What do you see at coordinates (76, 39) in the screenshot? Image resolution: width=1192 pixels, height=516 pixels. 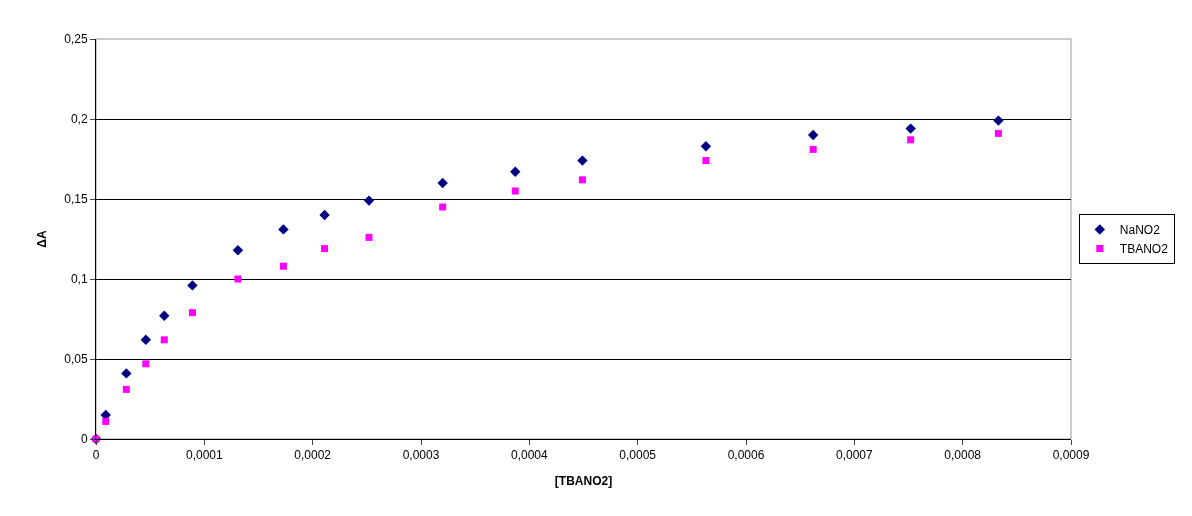 I see `y-tick-label: 0,25` at bounding box center [76, 39].